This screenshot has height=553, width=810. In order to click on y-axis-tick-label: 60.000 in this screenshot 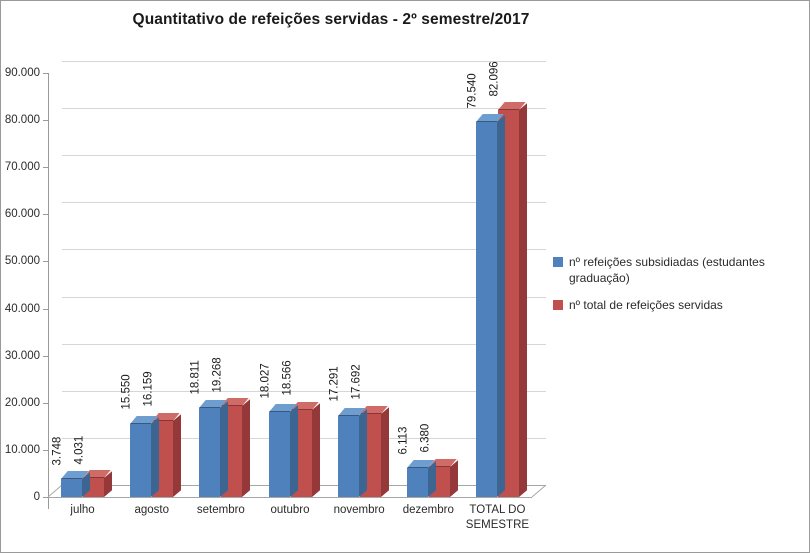, I will do `click(22, 214)`.